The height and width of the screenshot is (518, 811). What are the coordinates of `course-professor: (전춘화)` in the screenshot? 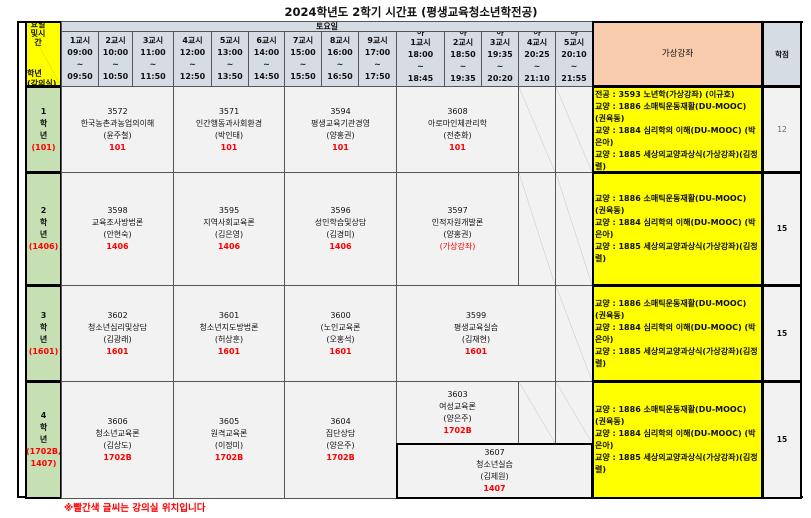 It's located at (457, 135).